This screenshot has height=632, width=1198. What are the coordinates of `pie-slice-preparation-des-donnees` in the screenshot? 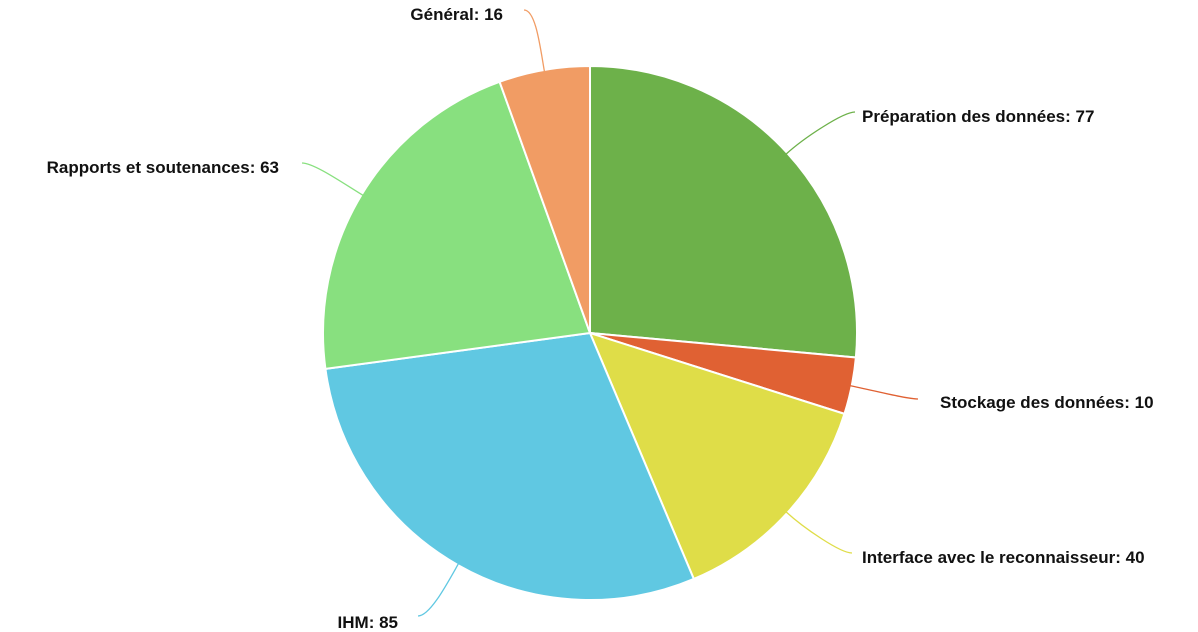 It's located at (723, 212).